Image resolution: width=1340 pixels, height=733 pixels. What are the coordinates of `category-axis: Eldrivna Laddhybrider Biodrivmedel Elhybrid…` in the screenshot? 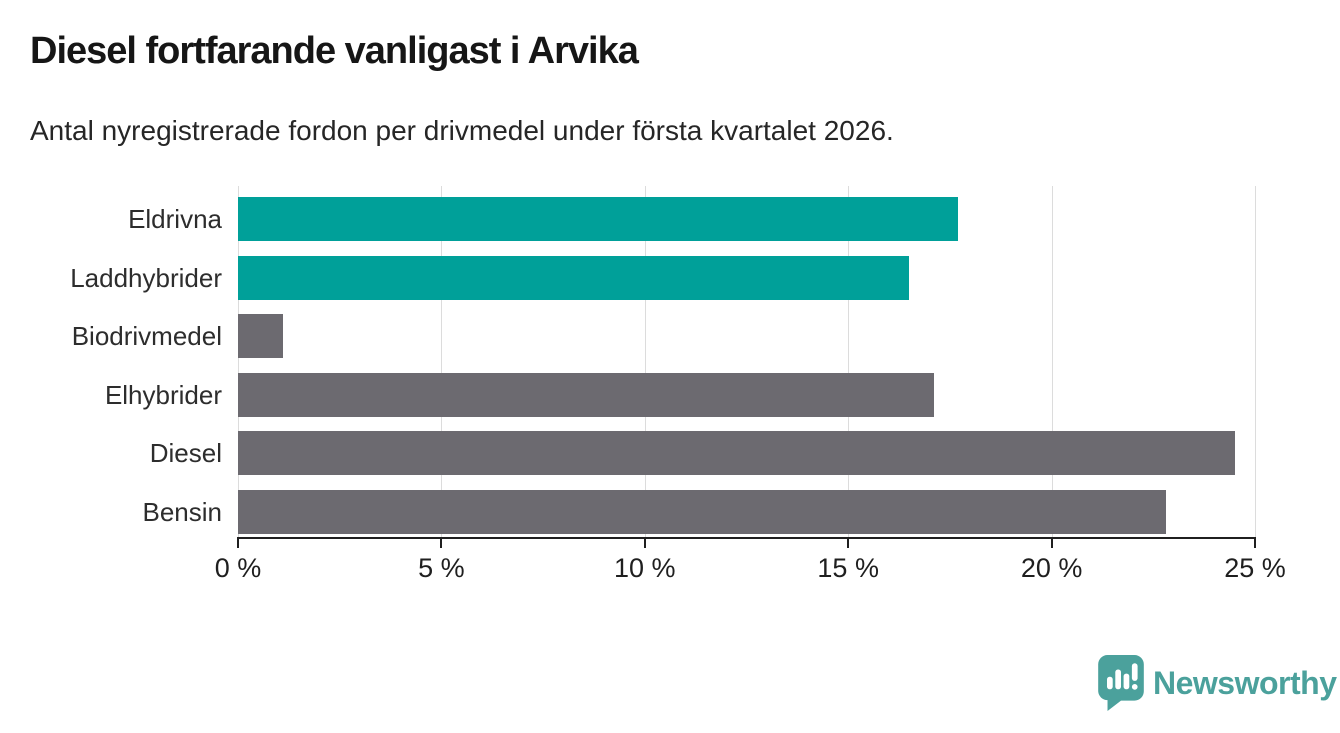 It's located at (111, 361).